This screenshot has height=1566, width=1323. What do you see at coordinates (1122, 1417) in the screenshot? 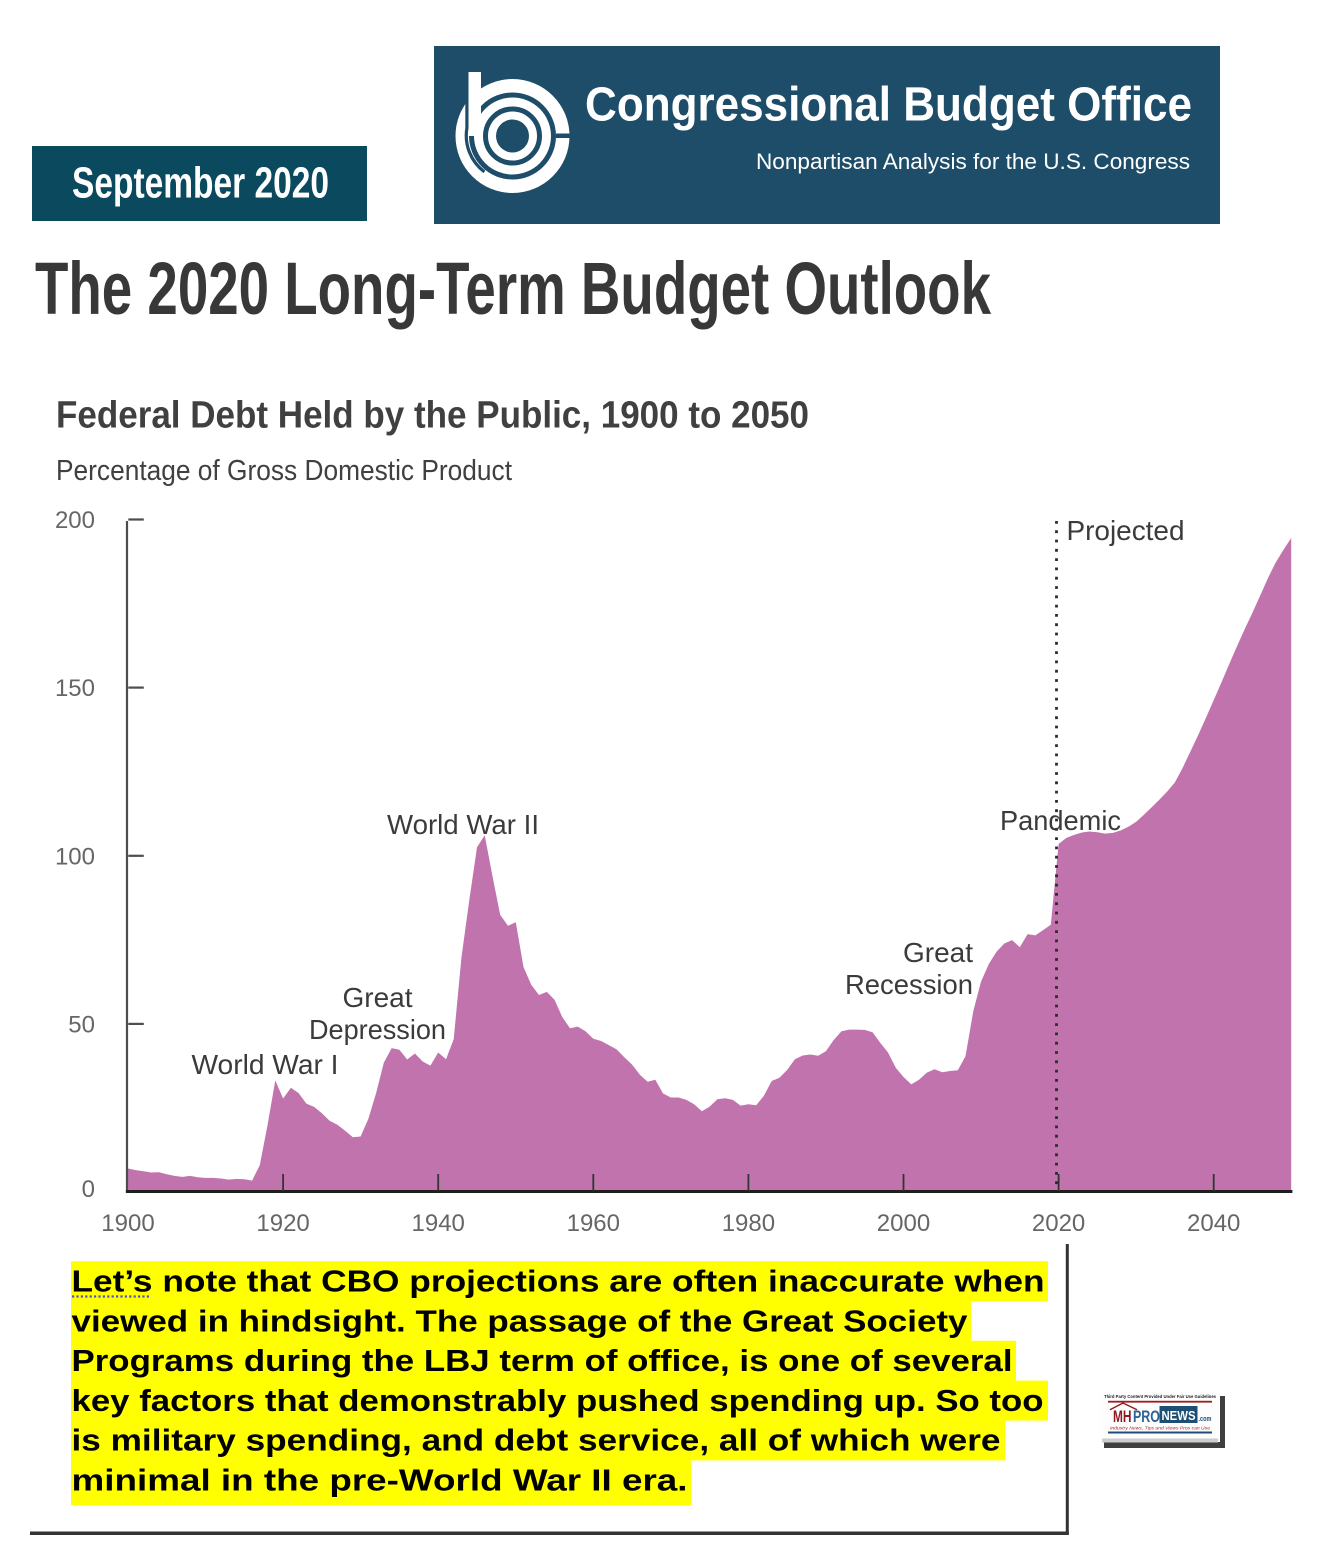
I see `svg-text: MH` at bounding box center [1122, 1417].